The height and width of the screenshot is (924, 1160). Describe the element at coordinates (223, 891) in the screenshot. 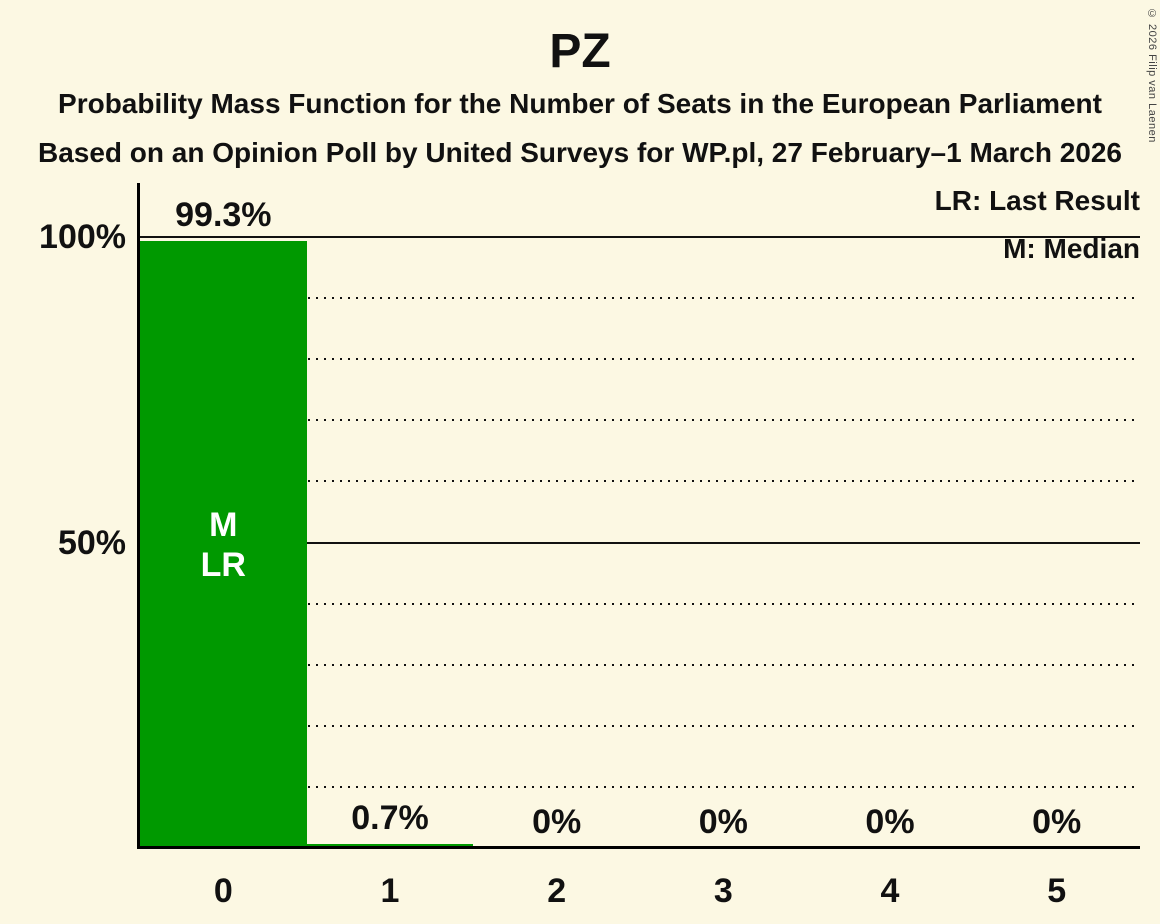

I see `x-tick-label-0: 0` at that location.